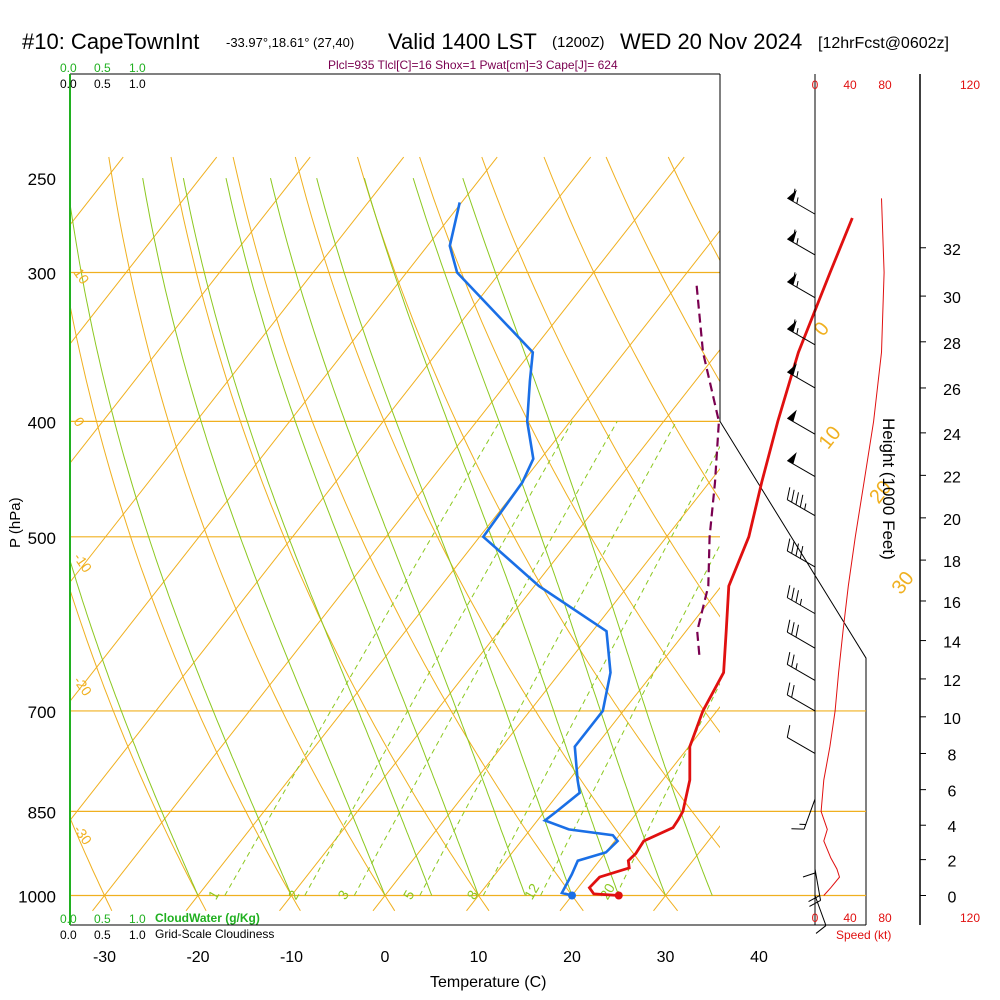 Image resolution: width=1000 pixels, height=1000 pixels. I want to click on height-tick-label: 2, so click(952, 862).